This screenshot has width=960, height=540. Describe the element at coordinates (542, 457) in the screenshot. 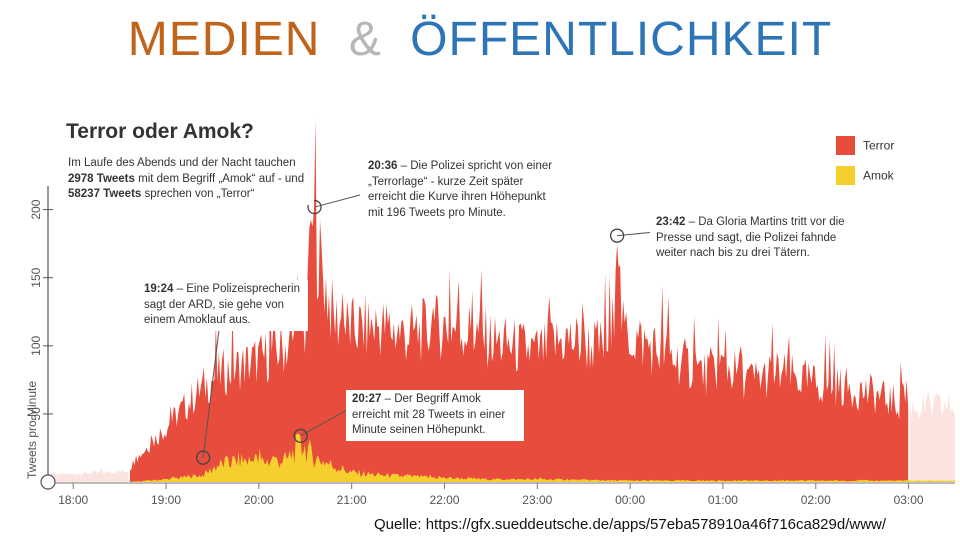

I see `amok-area` at that location.